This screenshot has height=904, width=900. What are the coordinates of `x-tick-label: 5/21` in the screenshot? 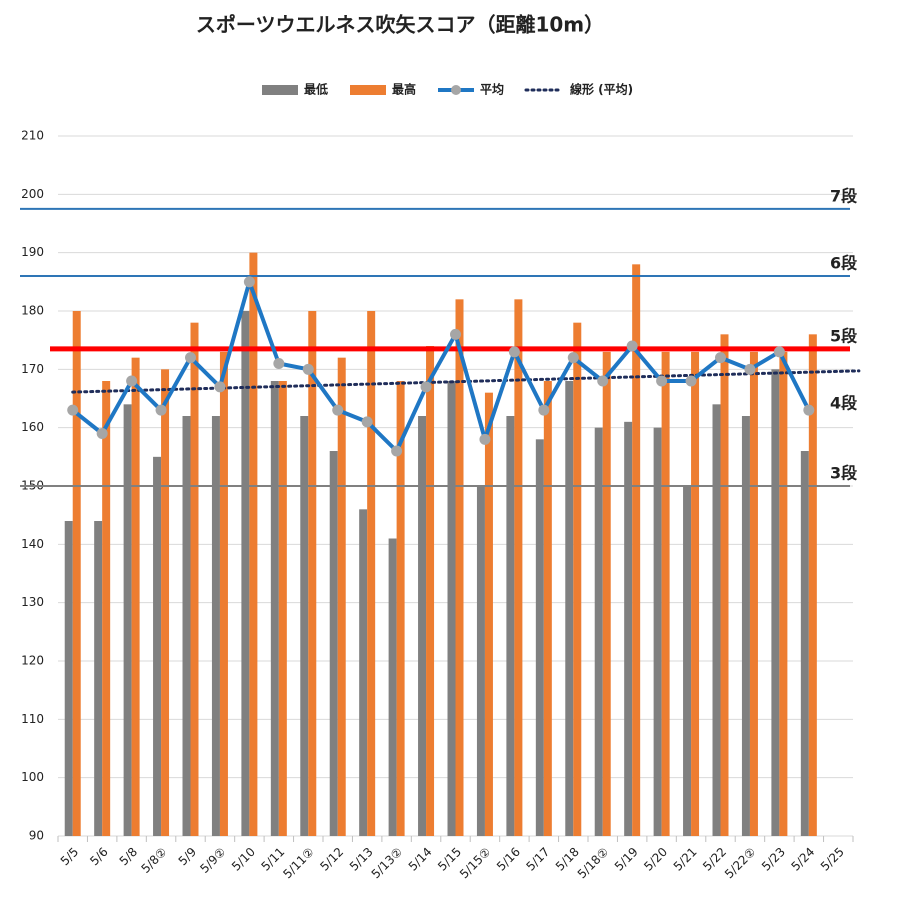 It's located at (685, 859).